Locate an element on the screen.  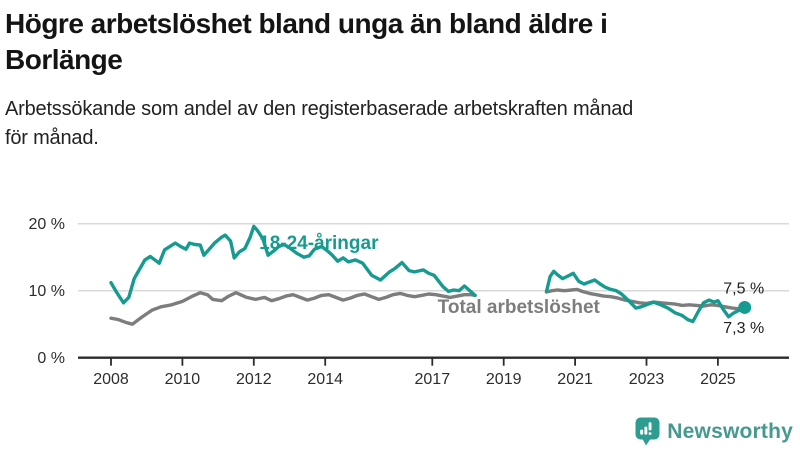
x-tick-label: 2010 is located at coordinates (183, 379).